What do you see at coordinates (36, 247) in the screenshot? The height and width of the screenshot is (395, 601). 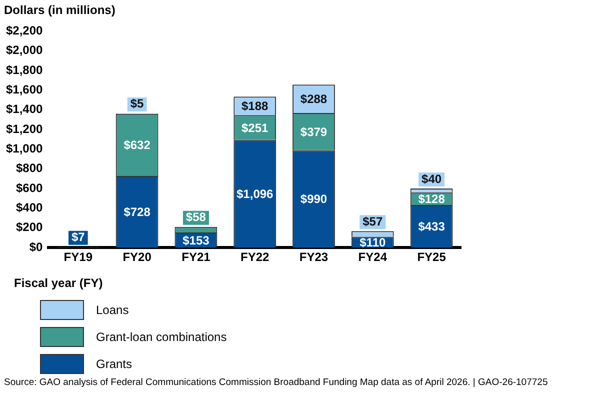 I see `y-tick-label: $0` at bounding box center [36, 247].